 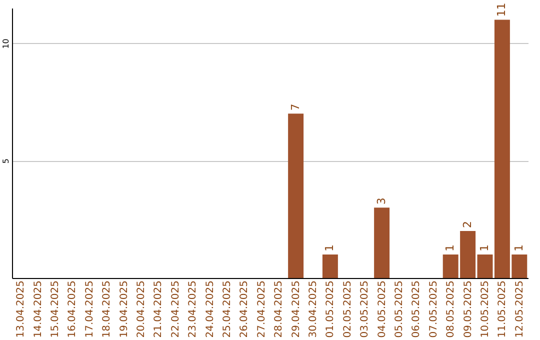 What do you see at coordinates (124, 309) in the screenshot?
I see `x-tick-label: 19.04.2025` at bounding box center [124, 309].